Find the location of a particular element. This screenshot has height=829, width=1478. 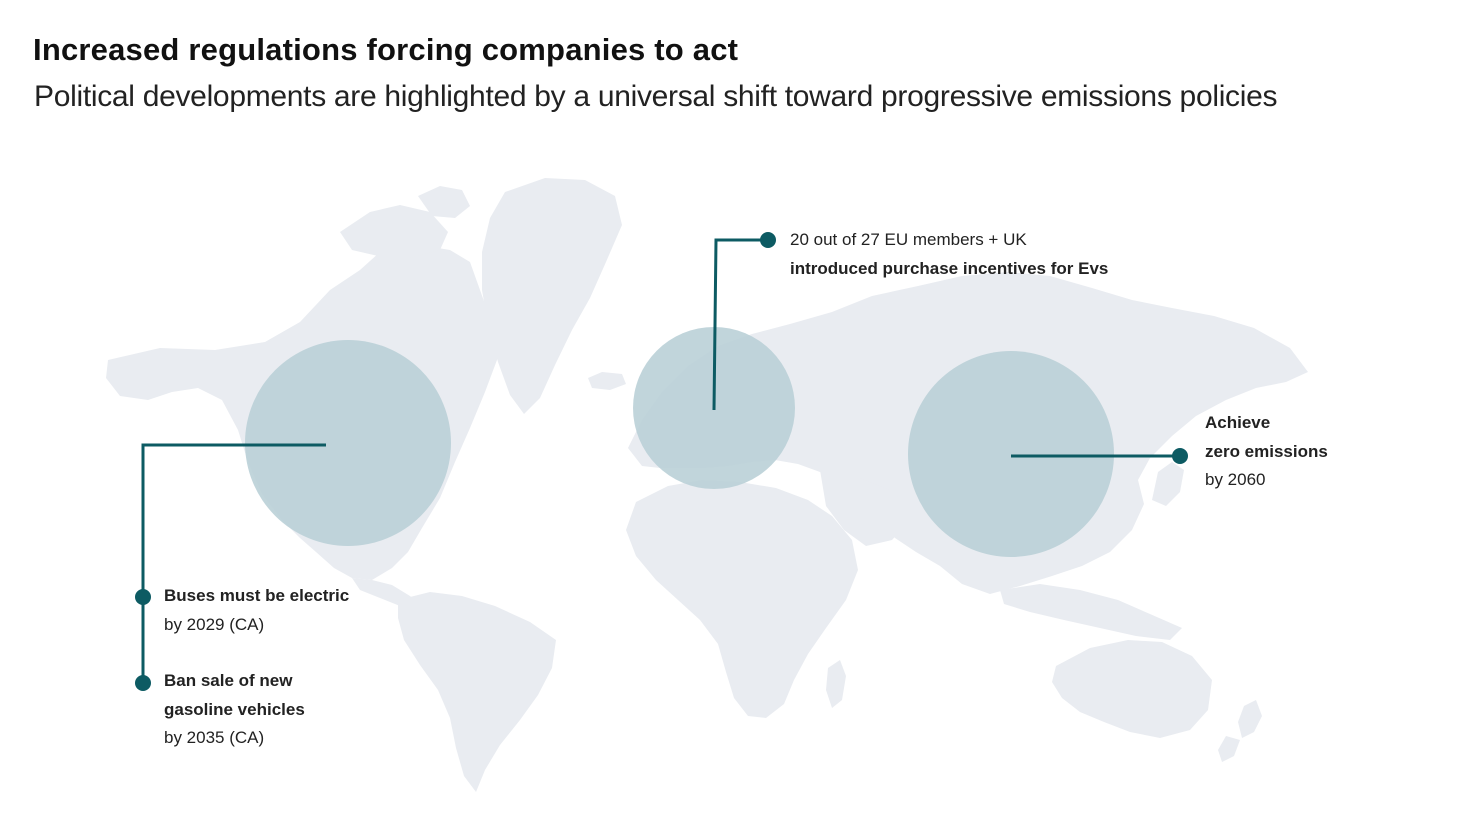

europe-connector-line is located at coordinates (740, 324).